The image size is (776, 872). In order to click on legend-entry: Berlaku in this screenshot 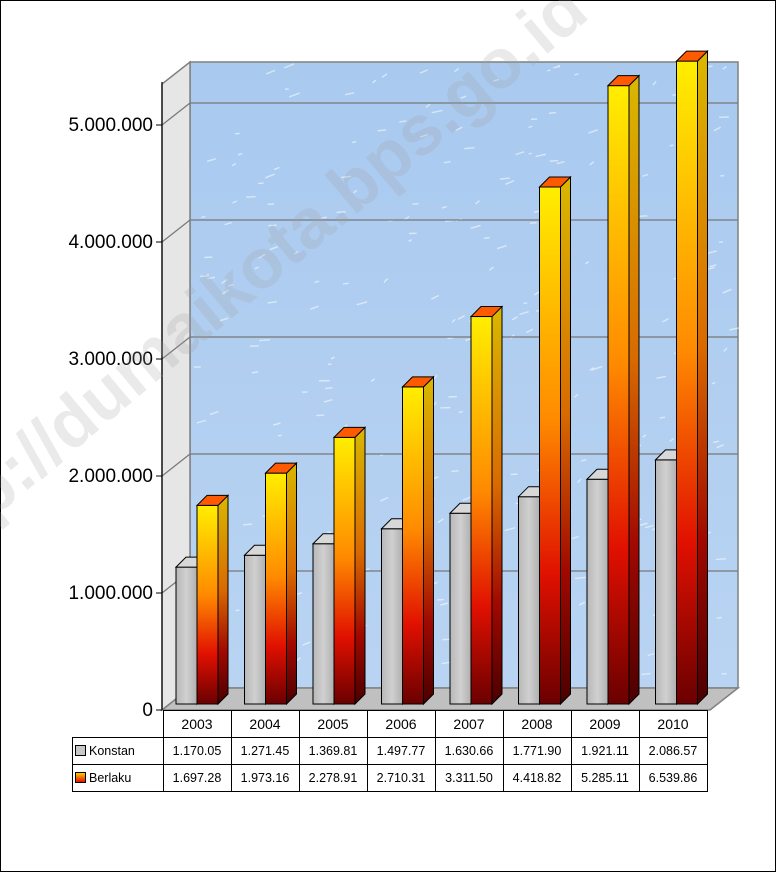, I will do `click(118, 778)`.